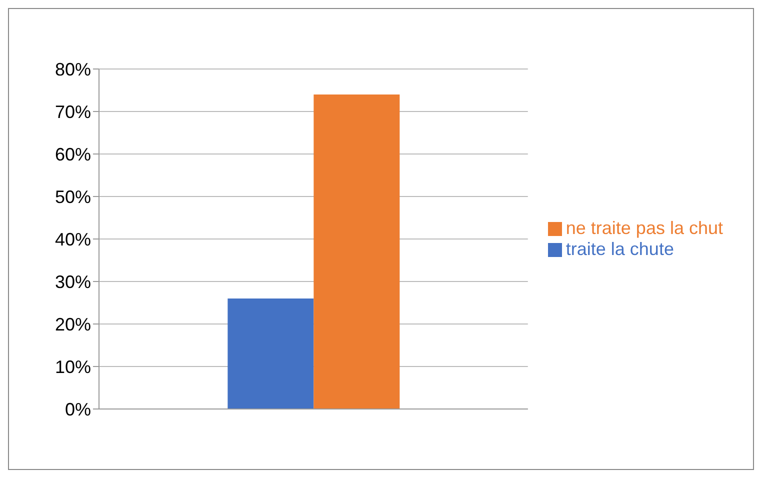 The image size is (762, 479). I want to click on y-tick-label: 60%, so click(72, 154).